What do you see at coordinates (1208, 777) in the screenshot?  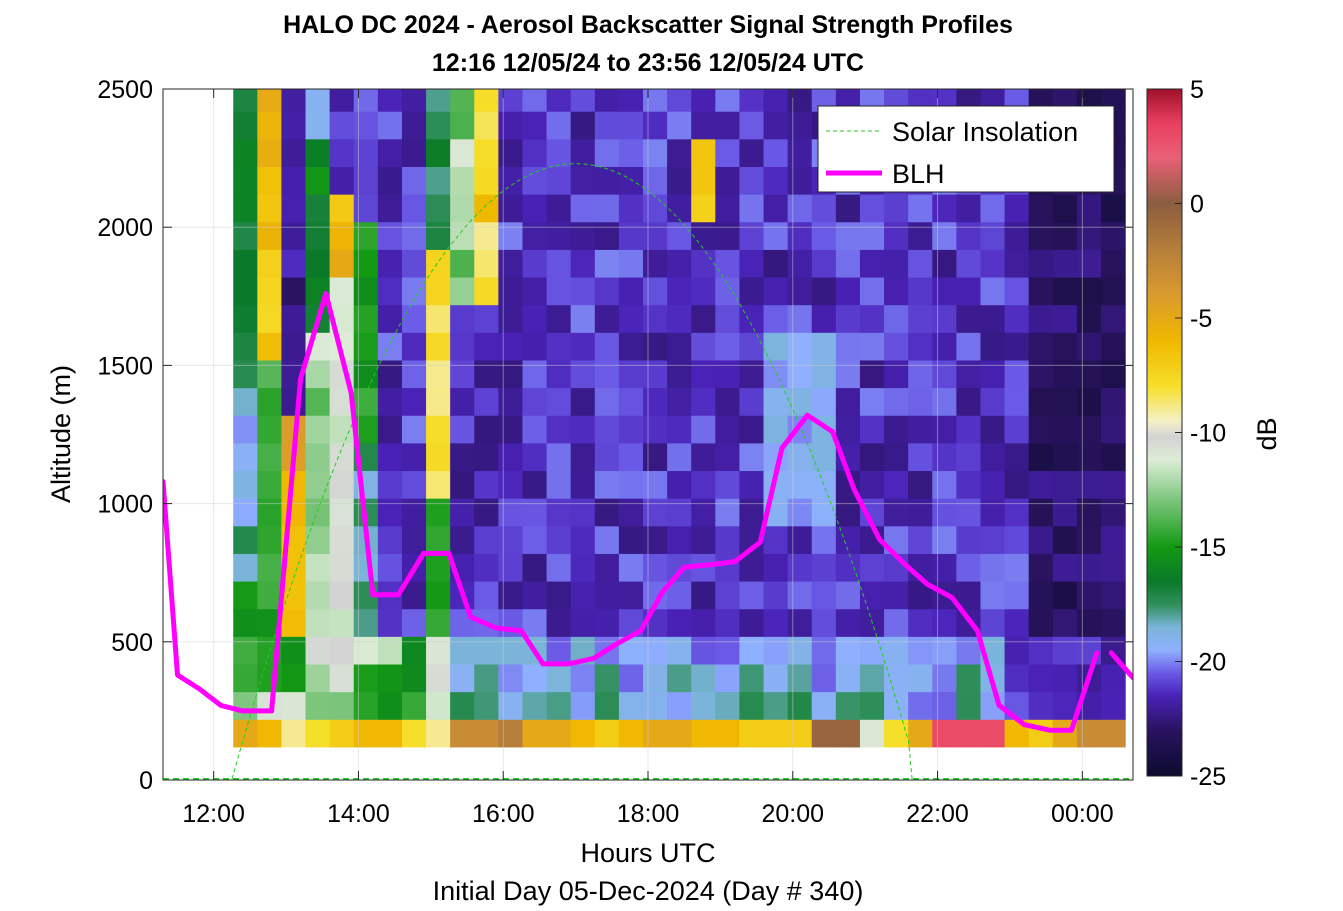 I see `colorbar-tick-label: -25` at bounding box center [1208, 777].